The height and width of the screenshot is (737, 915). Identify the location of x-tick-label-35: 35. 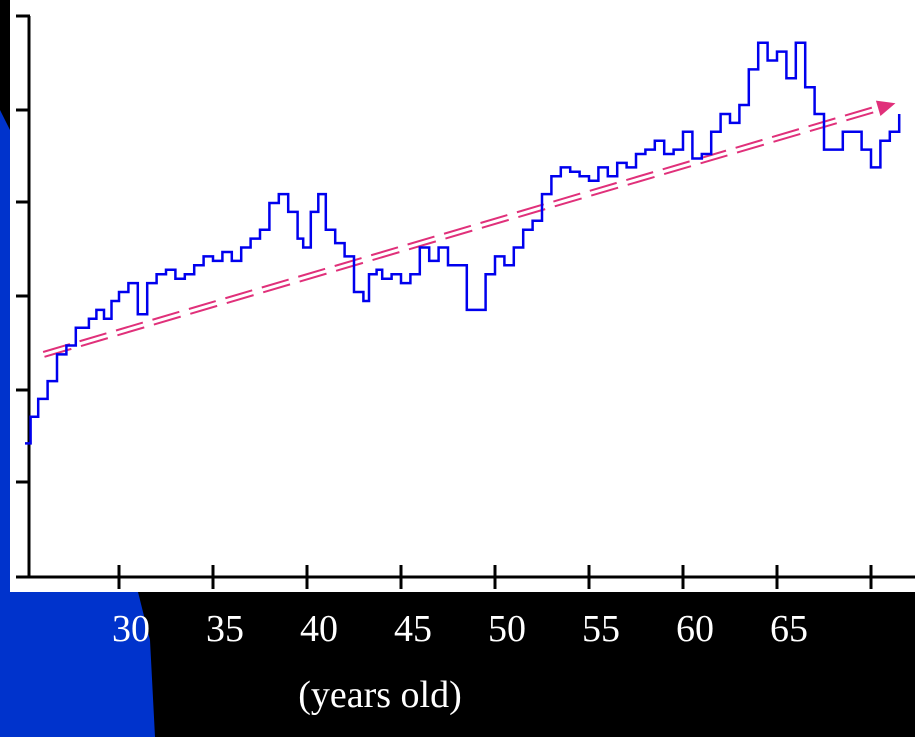
(225, 629).